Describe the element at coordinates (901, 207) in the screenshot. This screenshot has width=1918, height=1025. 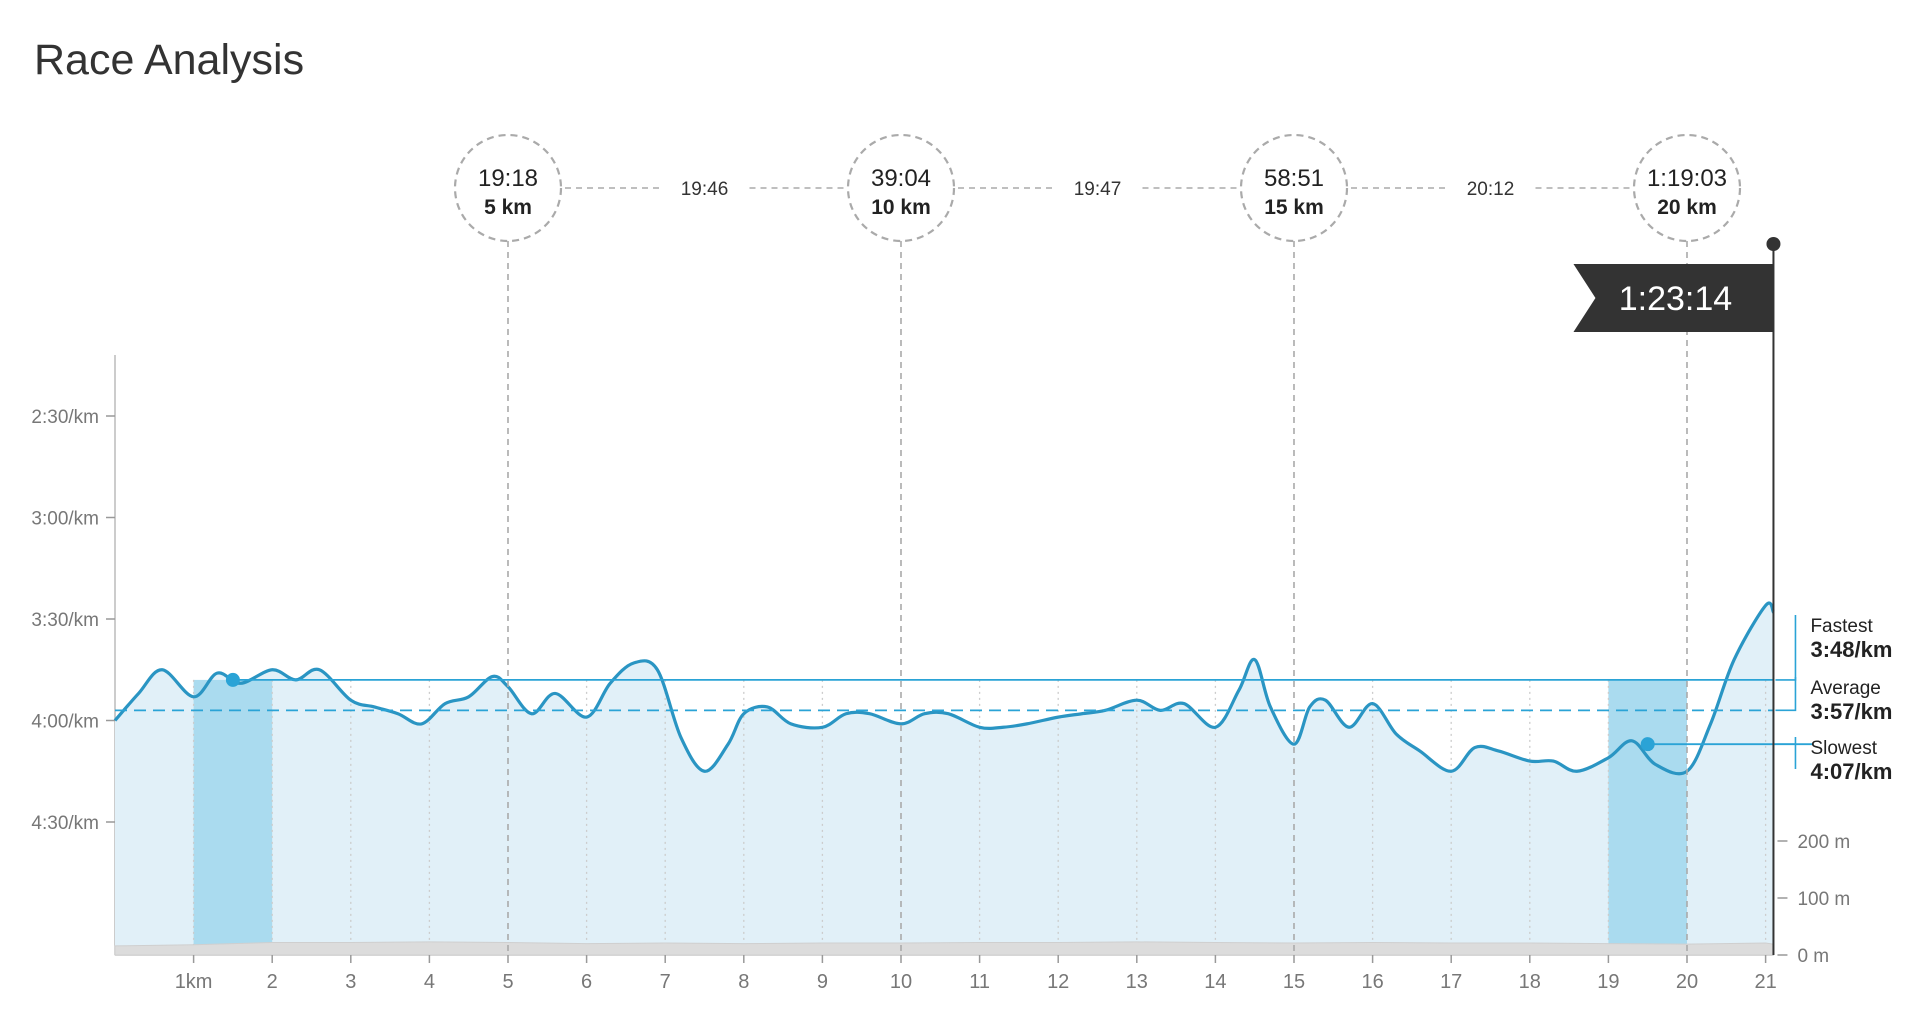
I see `split-distance: 10 km` at that location.